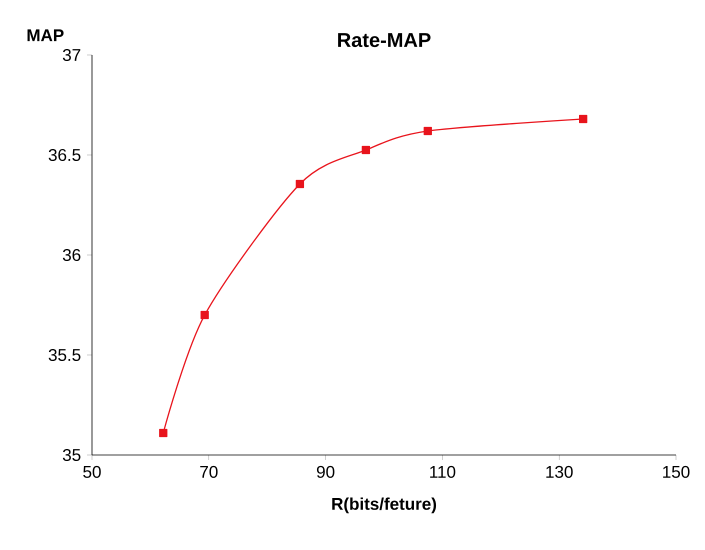 Image resolution: width=705 pixels, height=550 pixels. Describe the element at coordinates (46, 35) in the screenshot. I see `y-axis-title: MAP` at that location.